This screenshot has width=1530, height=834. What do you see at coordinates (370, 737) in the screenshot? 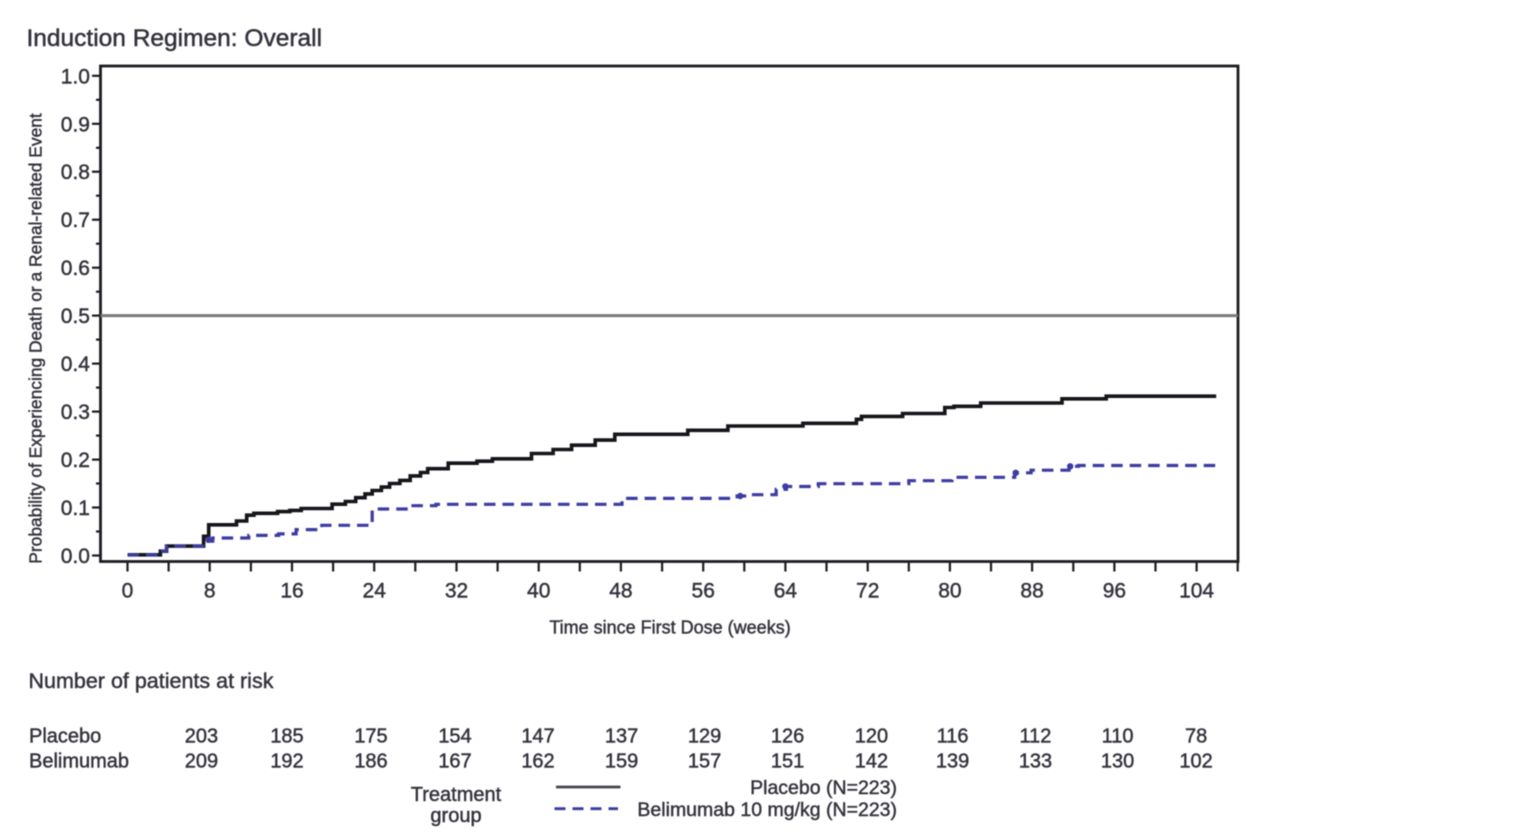
I see `svg-text: 175` at bounding box center [370, 737].